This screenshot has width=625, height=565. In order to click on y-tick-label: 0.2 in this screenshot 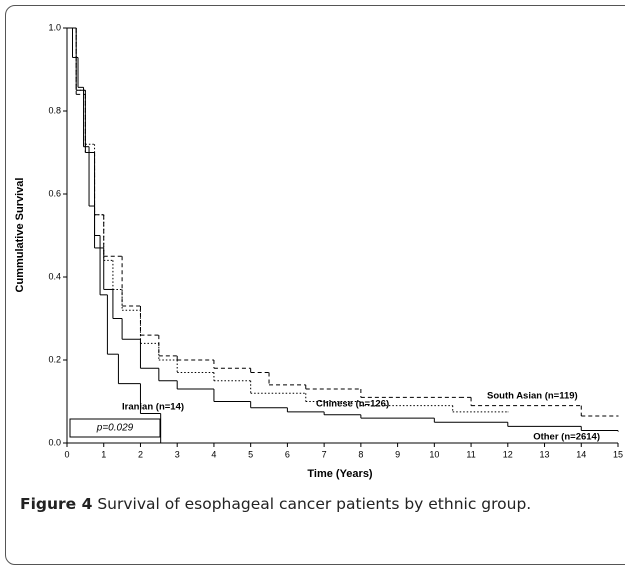, I will do `click(54, 359)`.